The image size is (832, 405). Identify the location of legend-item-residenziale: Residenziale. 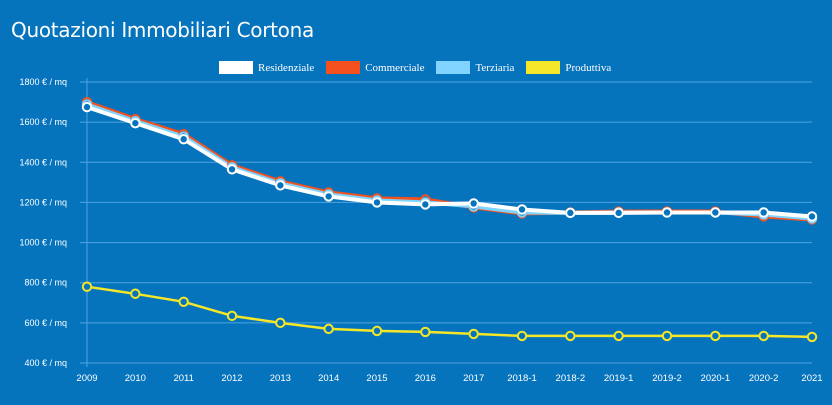
(266, 67).